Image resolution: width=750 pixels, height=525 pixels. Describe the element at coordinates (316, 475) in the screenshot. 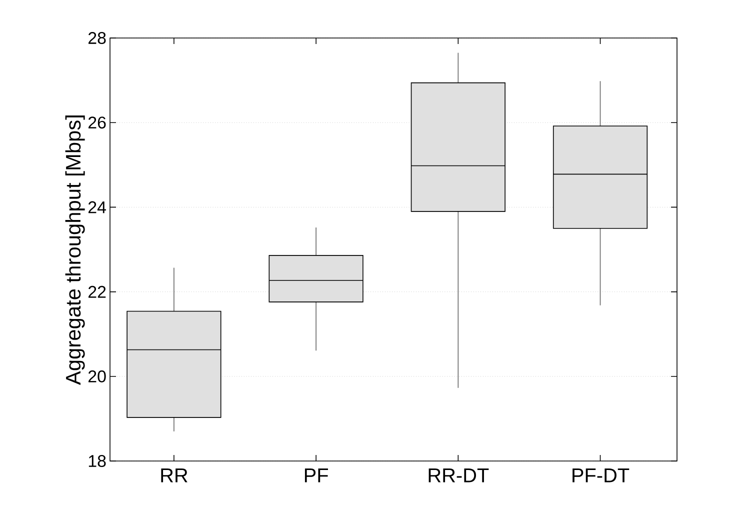

I see `x-tick-label: PF` at that location.